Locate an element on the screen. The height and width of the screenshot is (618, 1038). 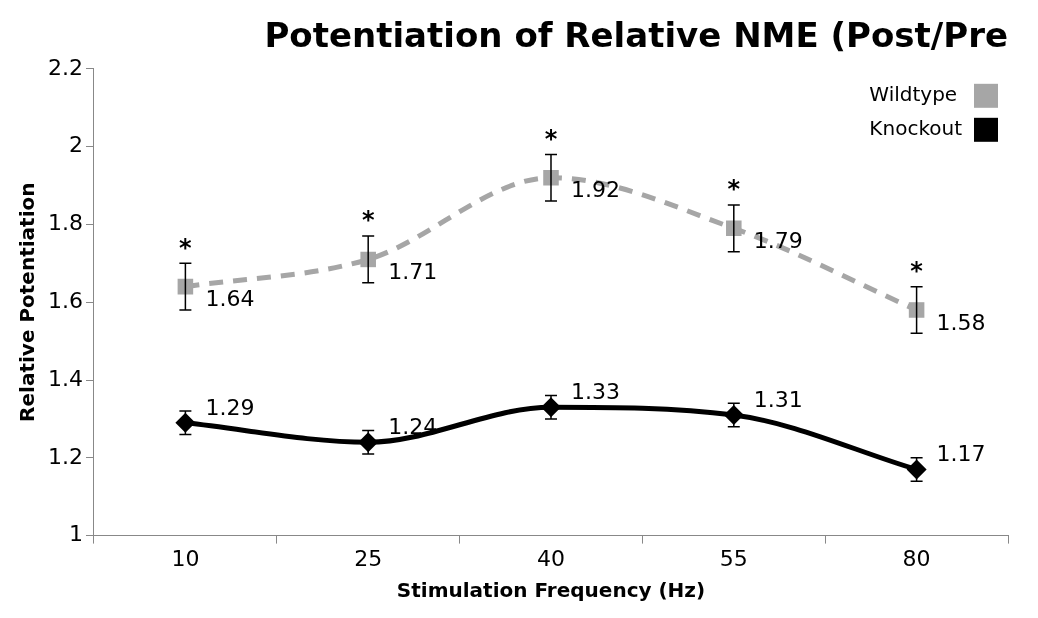
x-tick-label: 10 is located at coordinates (185, 558).